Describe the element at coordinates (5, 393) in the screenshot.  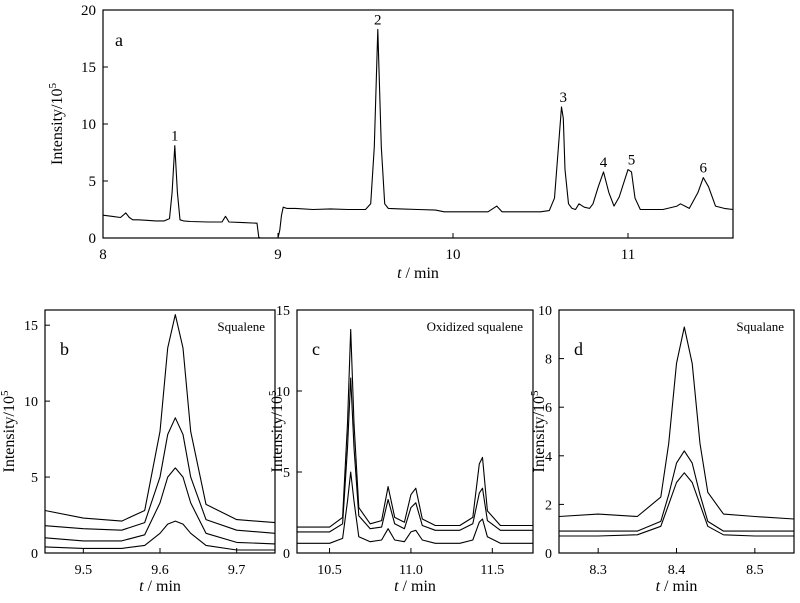
I see `y-axis-label-exponent-b: 5` at that location.